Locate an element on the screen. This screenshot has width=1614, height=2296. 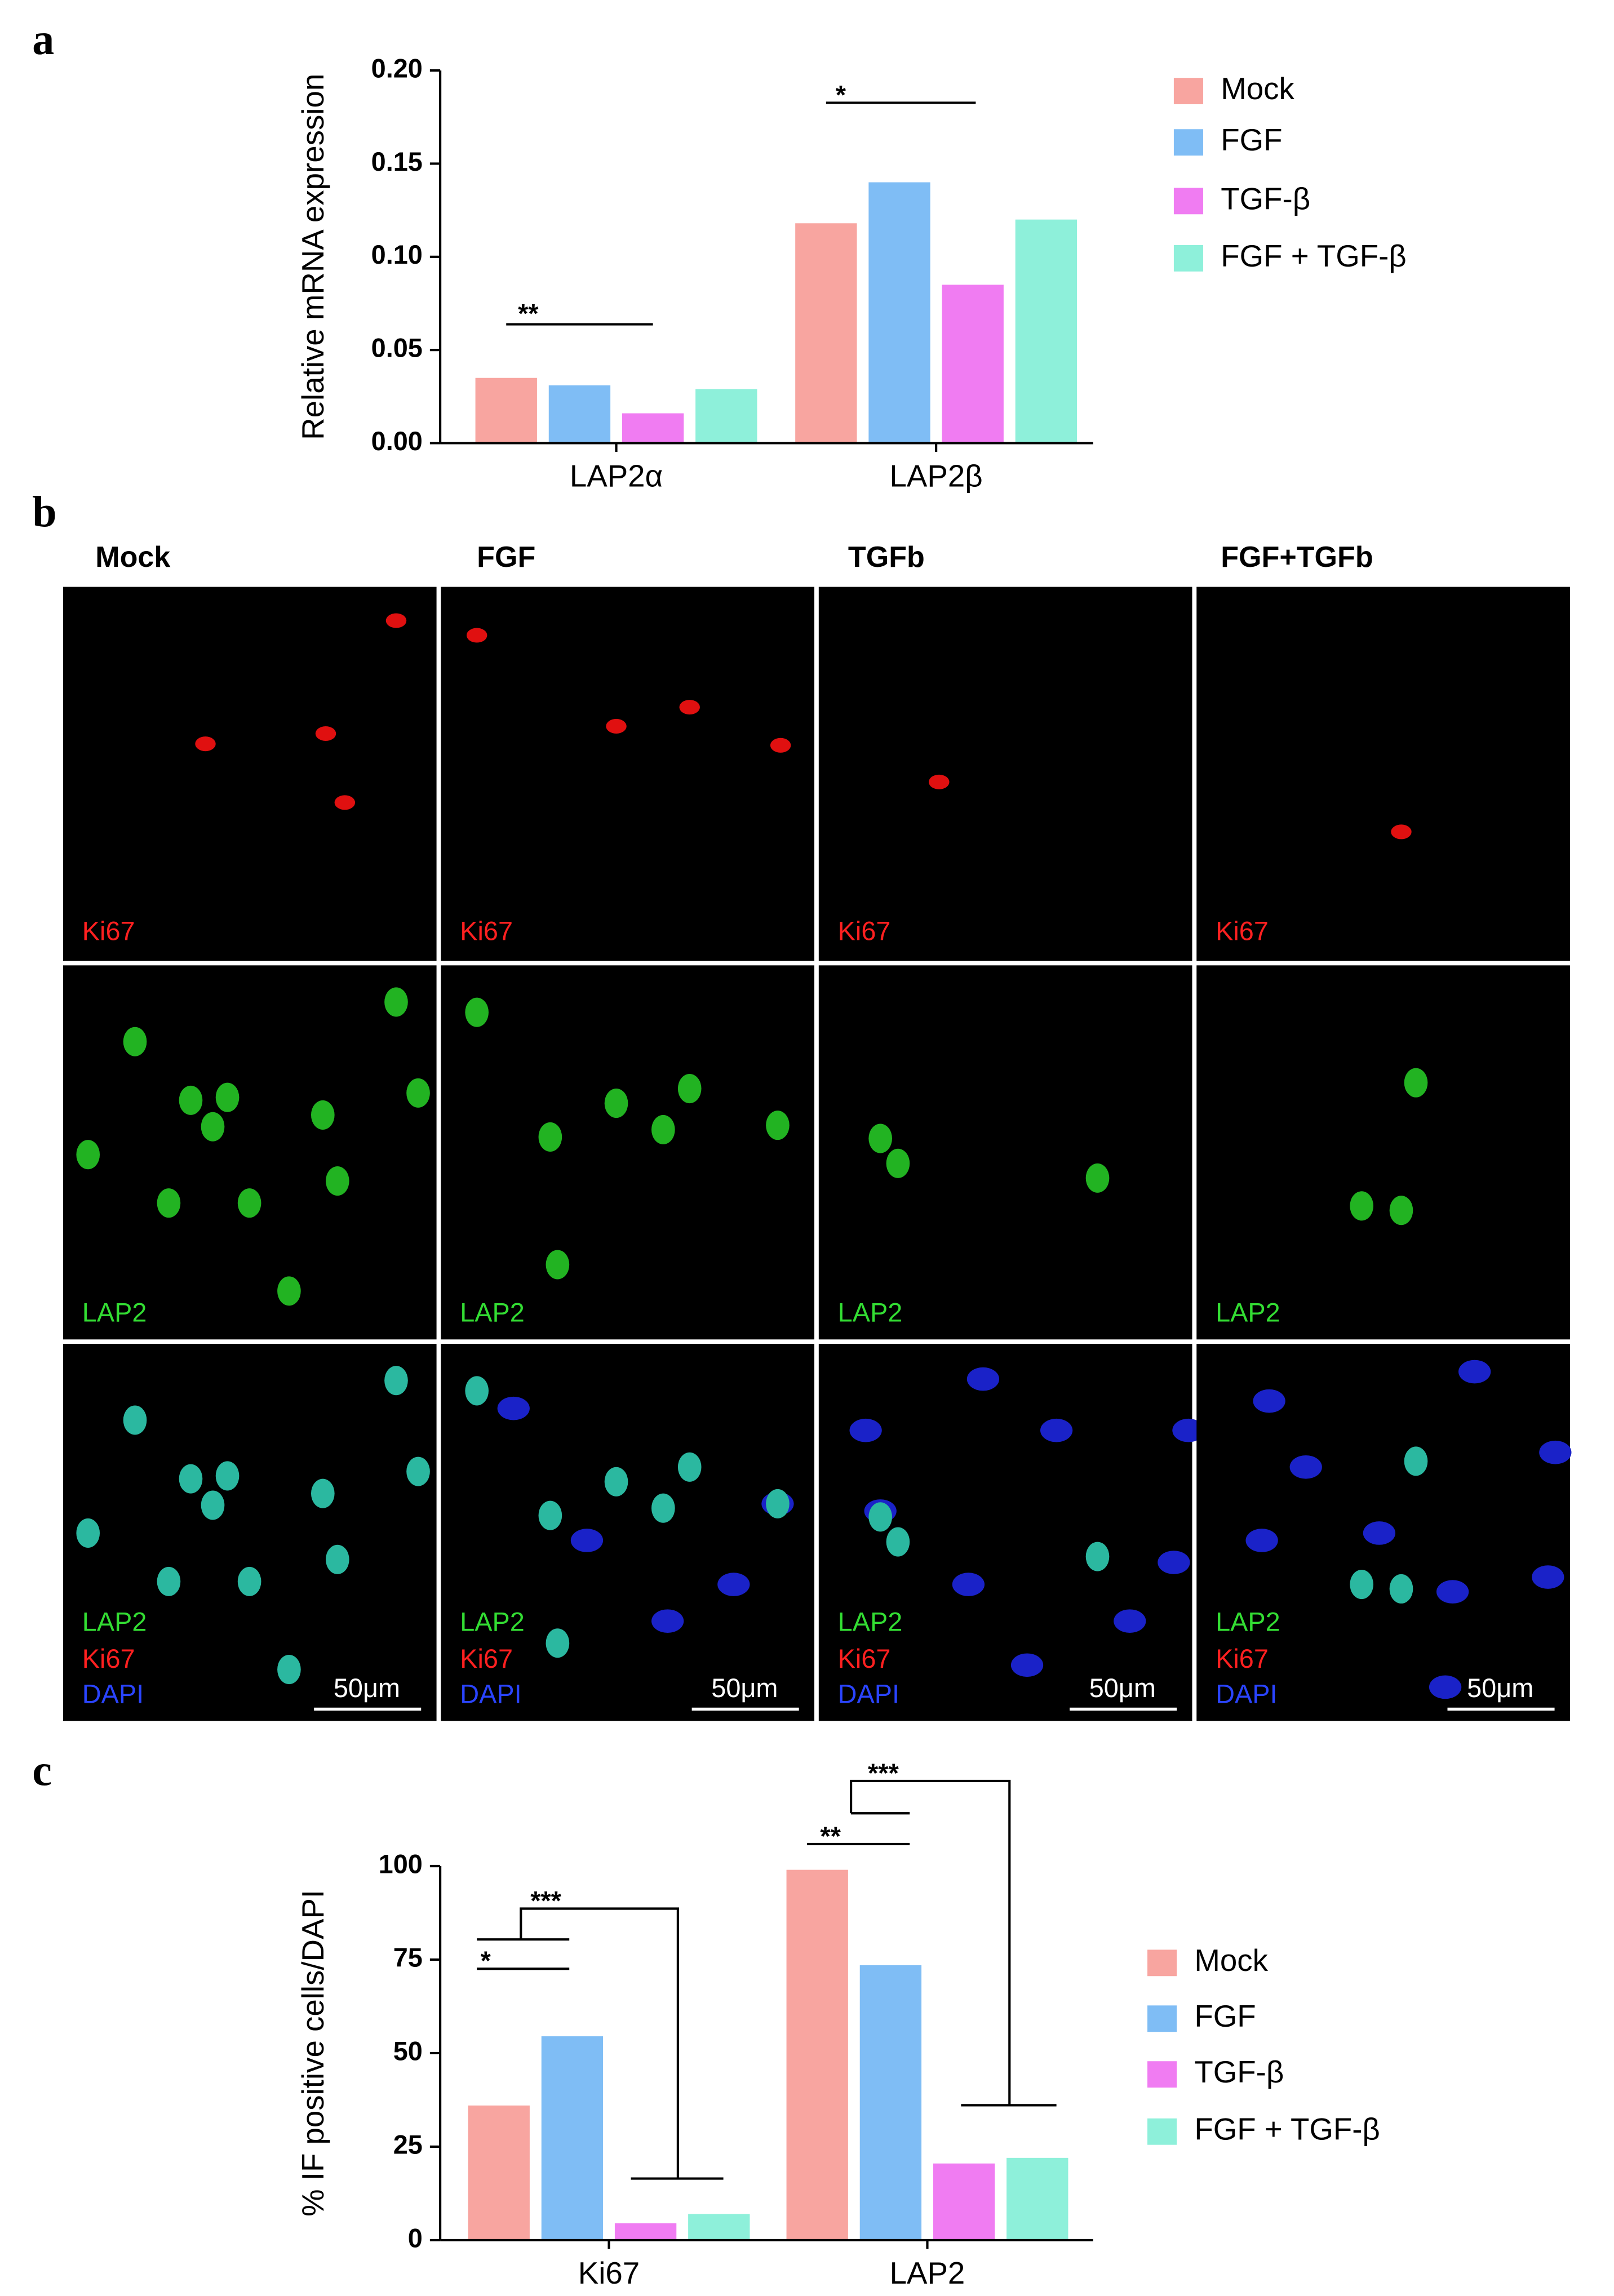
column-title: TGFb is located at coordinates (887, 557).